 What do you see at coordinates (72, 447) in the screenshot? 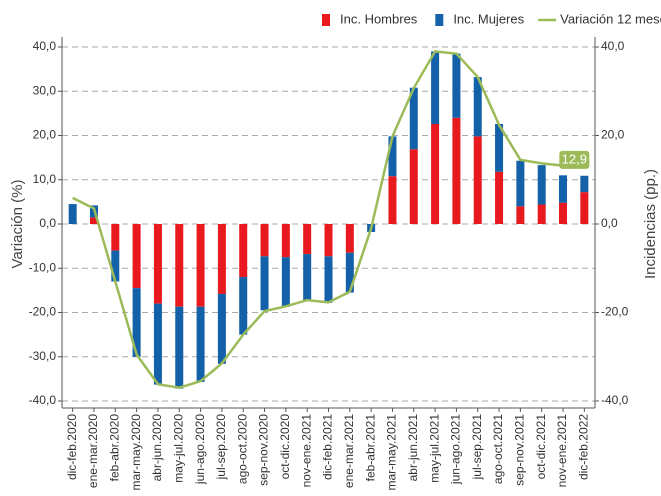
I see `x-tick-label: dic-feb.2020` at bounding box center [72, 447].